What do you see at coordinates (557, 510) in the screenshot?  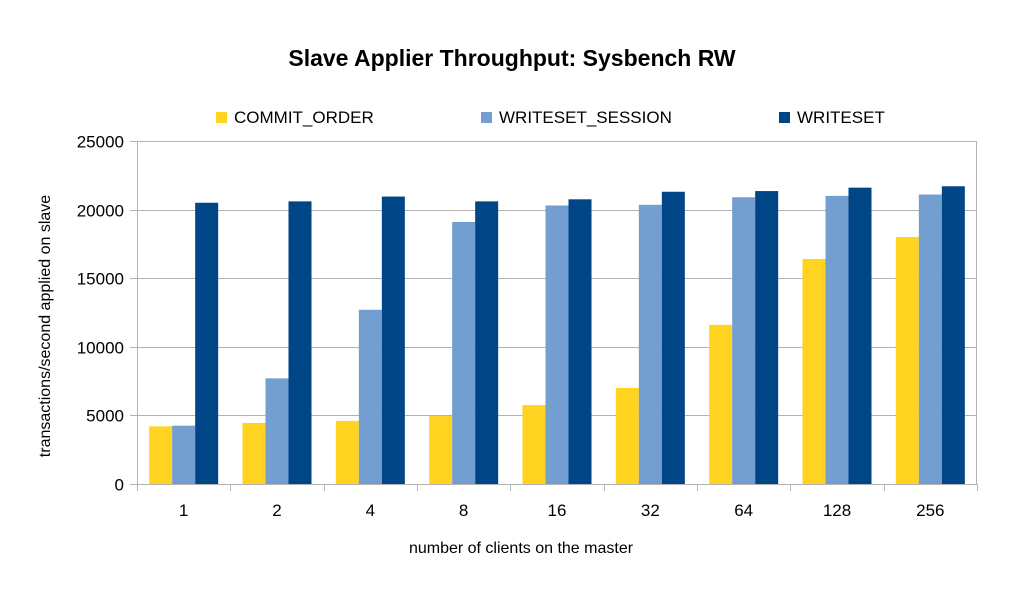 I see `x-tick-label: 16` at bounding box center [557, 510].